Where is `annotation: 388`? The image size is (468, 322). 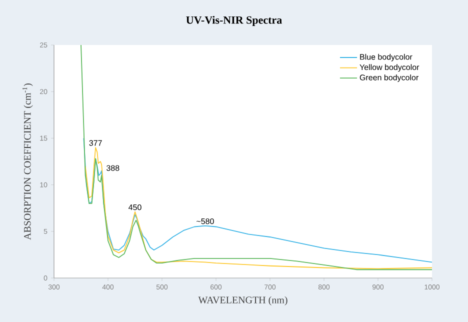
annotation: 388 is located at coordinates (113, 168).